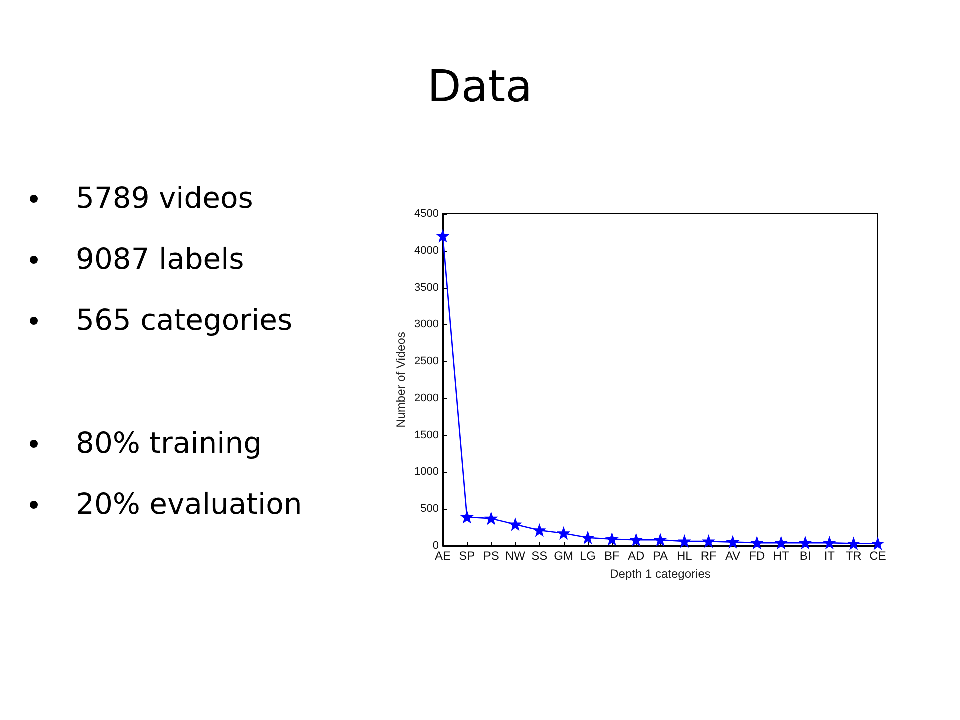 Image resolution: width=960 pixels, height=720 pixels. Describe the element at coordinates (733, 556) in the screenshot. I see `x-tick-label: AV` at that location.